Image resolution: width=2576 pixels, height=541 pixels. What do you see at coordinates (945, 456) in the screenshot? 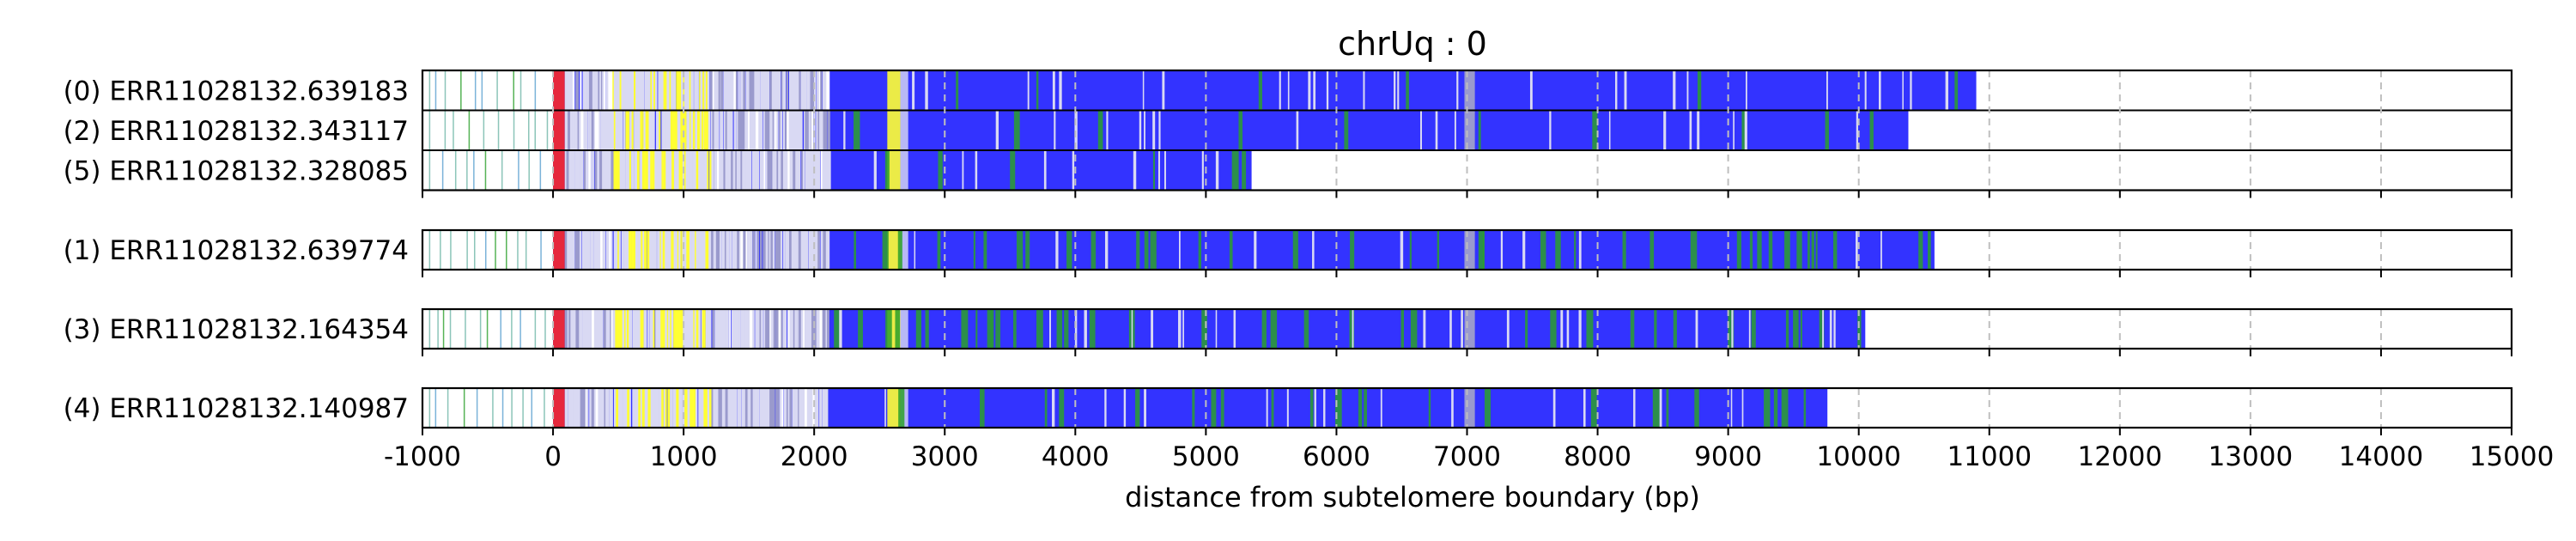
I see `x-tick-label: 3000` at bounding box center [945, 456].